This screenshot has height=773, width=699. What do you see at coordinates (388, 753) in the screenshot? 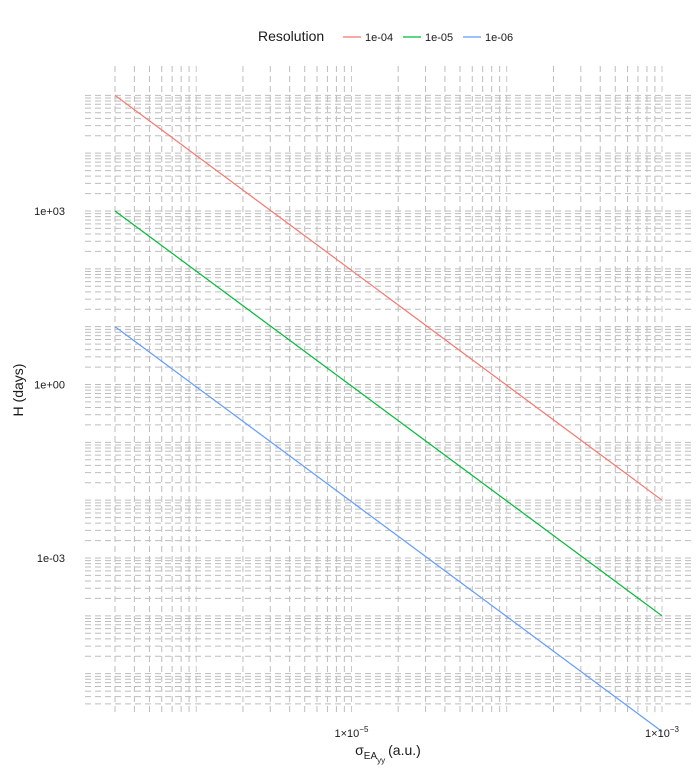
I see `x-axis-title: σEAyy(a.u.)` at bounding box center [388, 753].